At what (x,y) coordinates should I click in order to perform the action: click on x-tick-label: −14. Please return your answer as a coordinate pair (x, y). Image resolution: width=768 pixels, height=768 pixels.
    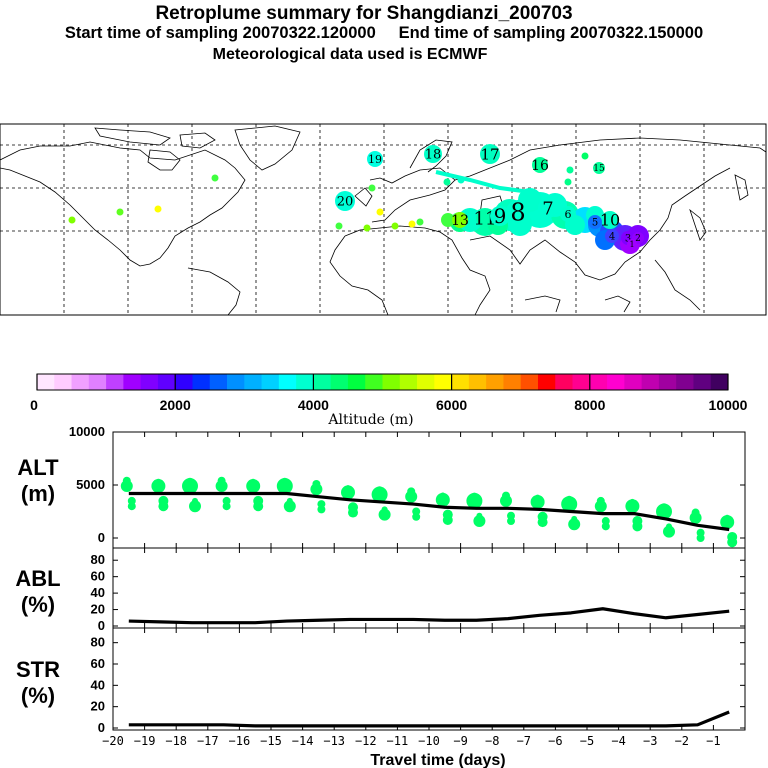
    Looking at the image, I should click on (303, 741).